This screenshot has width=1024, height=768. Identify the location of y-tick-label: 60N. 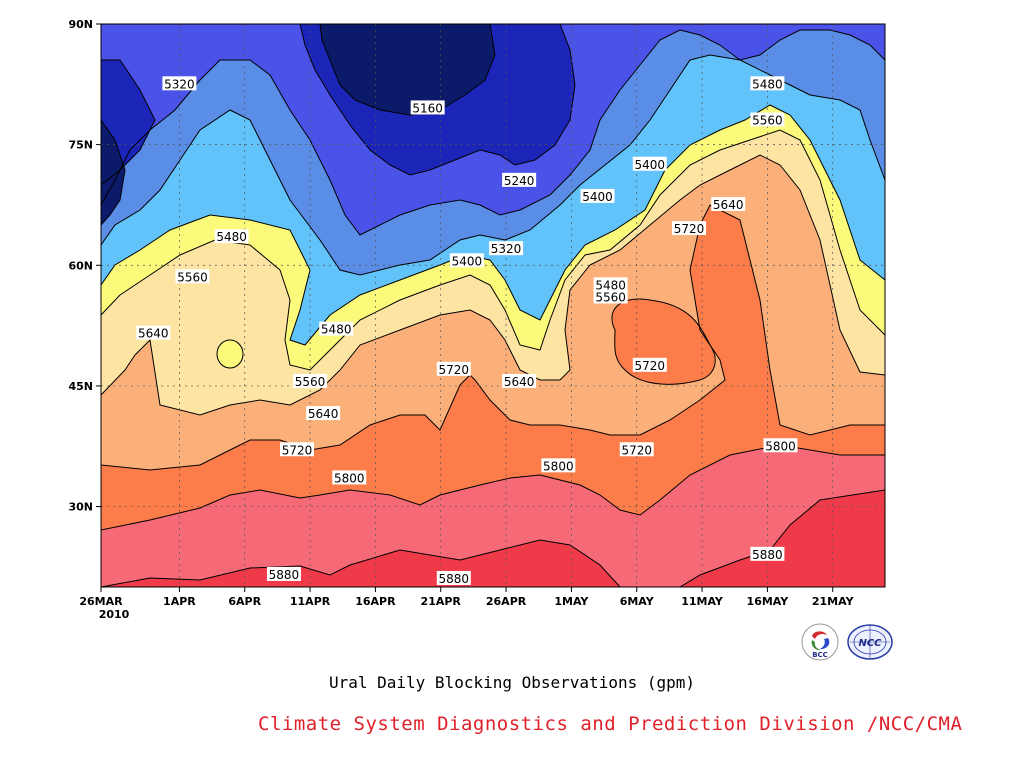
(80, 265).